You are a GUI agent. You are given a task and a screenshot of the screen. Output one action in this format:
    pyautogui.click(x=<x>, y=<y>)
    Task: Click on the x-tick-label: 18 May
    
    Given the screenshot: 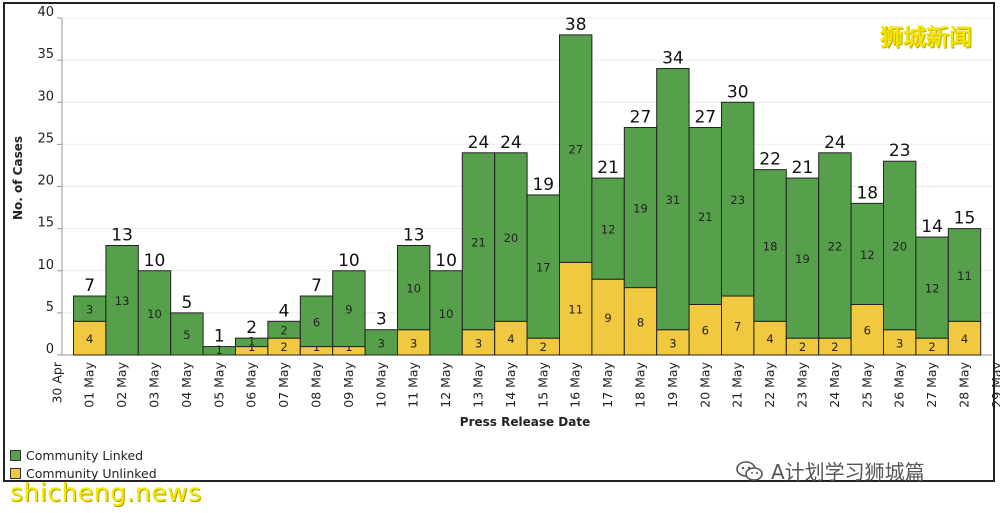 What is the action you would take?
    pyautogui.click(x=640, y=384)
    